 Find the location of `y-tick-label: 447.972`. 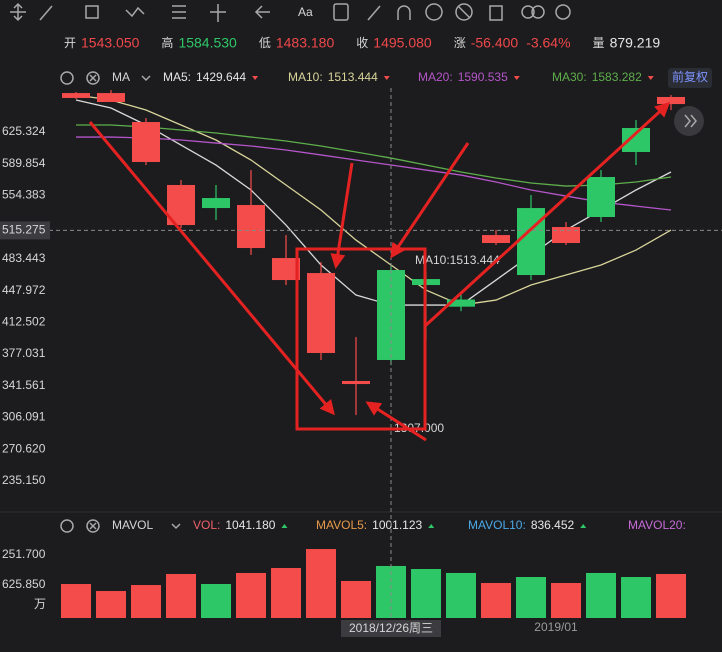

y-tick-label: 447.972 is located at coordinates (24, 290).